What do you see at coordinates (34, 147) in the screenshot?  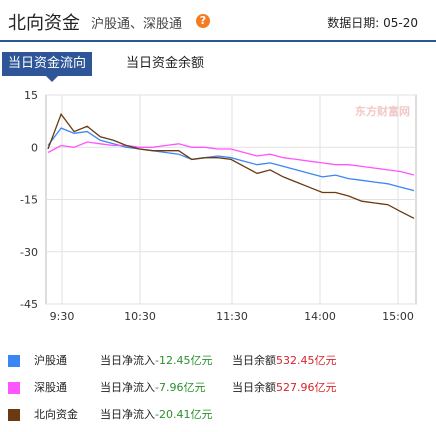 I see `y-tick-label: 0` at bounding box center [34, 147].